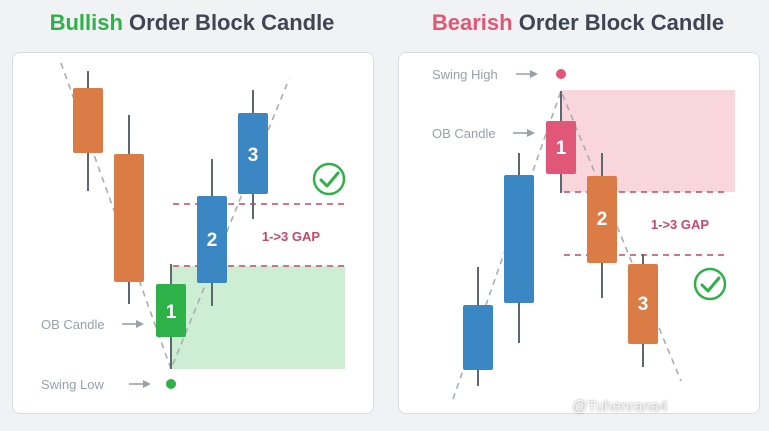  I want to click on bullish-ob-zone, so click(258, 317).